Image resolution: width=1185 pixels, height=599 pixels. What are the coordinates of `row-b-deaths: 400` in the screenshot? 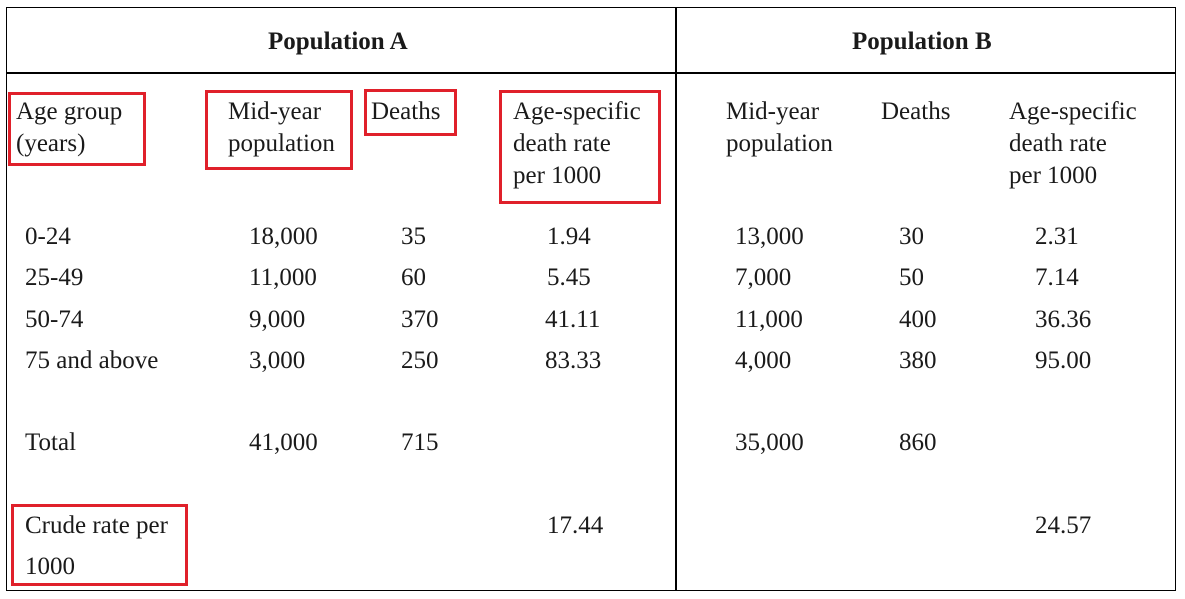 It's located at (918, 319).